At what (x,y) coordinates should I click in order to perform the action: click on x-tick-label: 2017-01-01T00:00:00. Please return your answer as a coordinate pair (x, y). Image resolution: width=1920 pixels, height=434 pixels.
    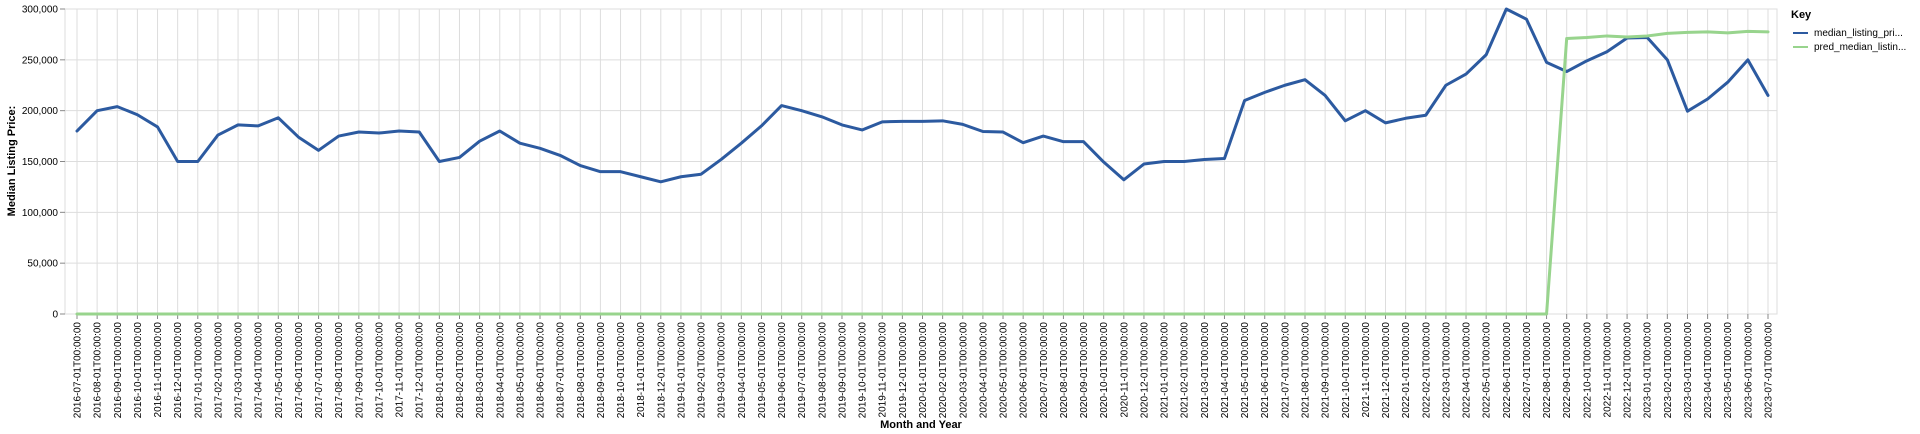
    Looking at the image, I should click on (198, 370).